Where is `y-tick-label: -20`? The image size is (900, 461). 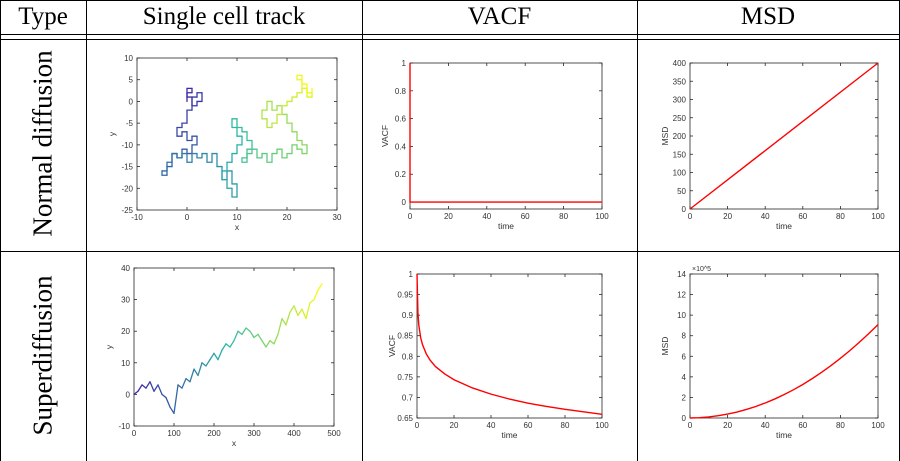
y-tick-label: -20 is located at coordinates (127, 188).